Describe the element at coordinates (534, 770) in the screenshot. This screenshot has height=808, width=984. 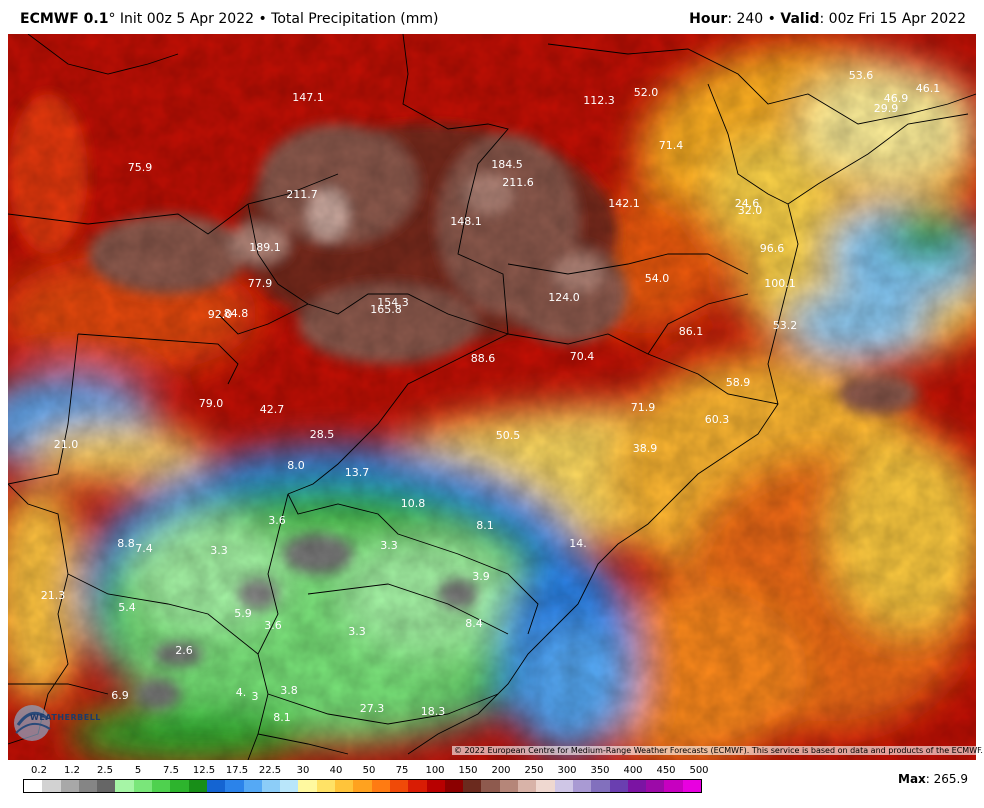
I see `legend-tick-label: 250` at that location.